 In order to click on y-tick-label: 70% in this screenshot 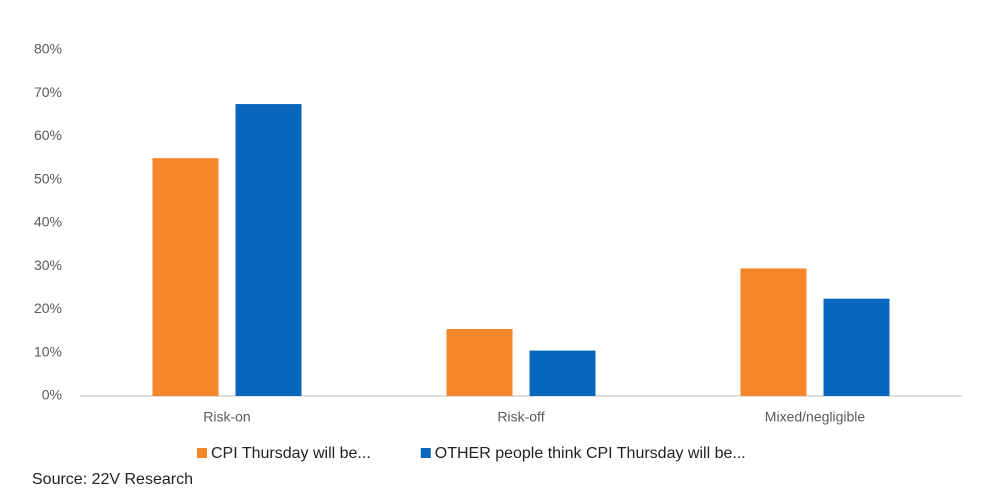, I will do `click(48, 92)`.